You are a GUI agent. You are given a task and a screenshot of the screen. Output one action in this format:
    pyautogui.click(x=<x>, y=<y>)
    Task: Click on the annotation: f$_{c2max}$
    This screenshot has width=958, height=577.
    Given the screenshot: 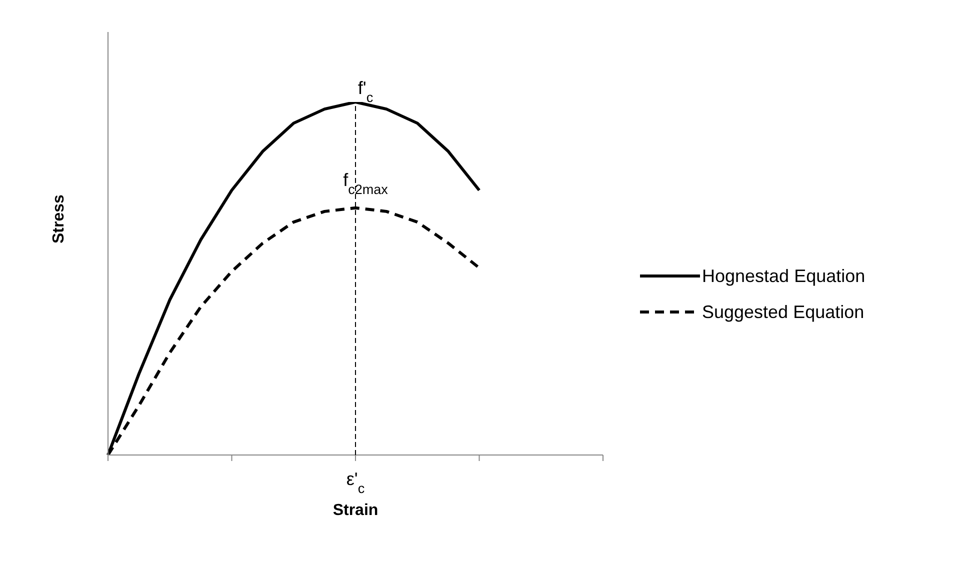 What is the action you would take?
    pyautogui.click(x=365, y=183)
    